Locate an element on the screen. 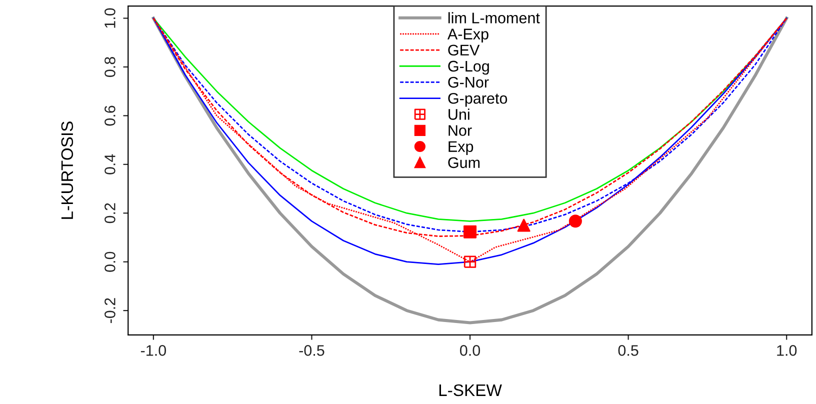 This screenshot has width=816, height=404. y-tick-label: 0.4 is located at coordinates (110, 164).